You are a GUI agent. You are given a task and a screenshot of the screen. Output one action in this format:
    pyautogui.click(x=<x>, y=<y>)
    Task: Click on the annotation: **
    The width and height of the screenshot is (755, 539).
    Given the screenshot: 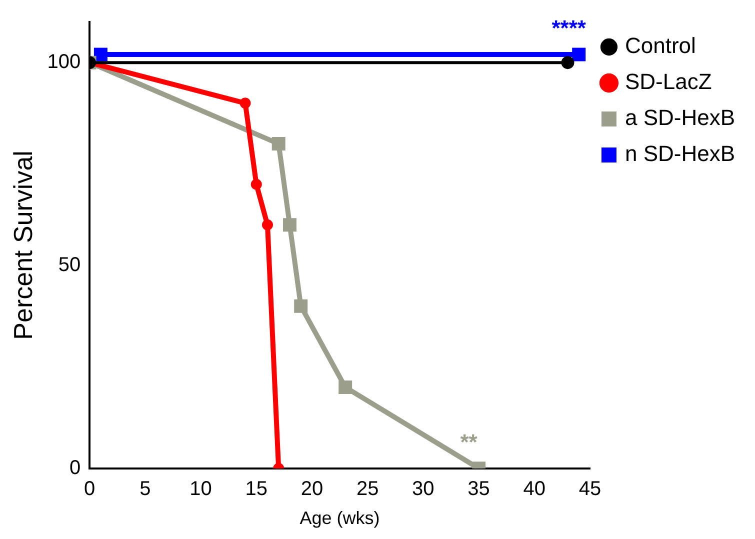 What is the action you would take?
    pyautogui.click(x=469, y=441)
    